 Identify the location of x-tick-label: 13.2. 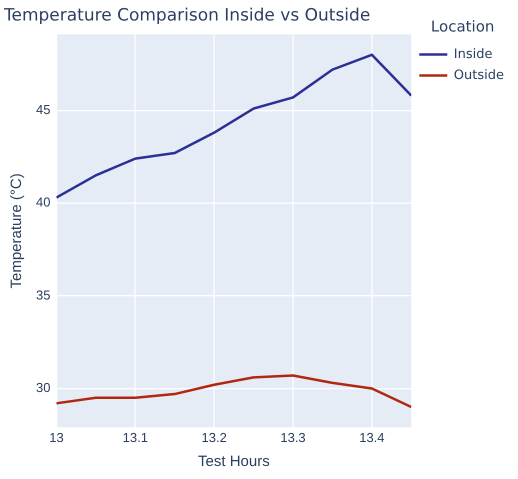
(214, 437).